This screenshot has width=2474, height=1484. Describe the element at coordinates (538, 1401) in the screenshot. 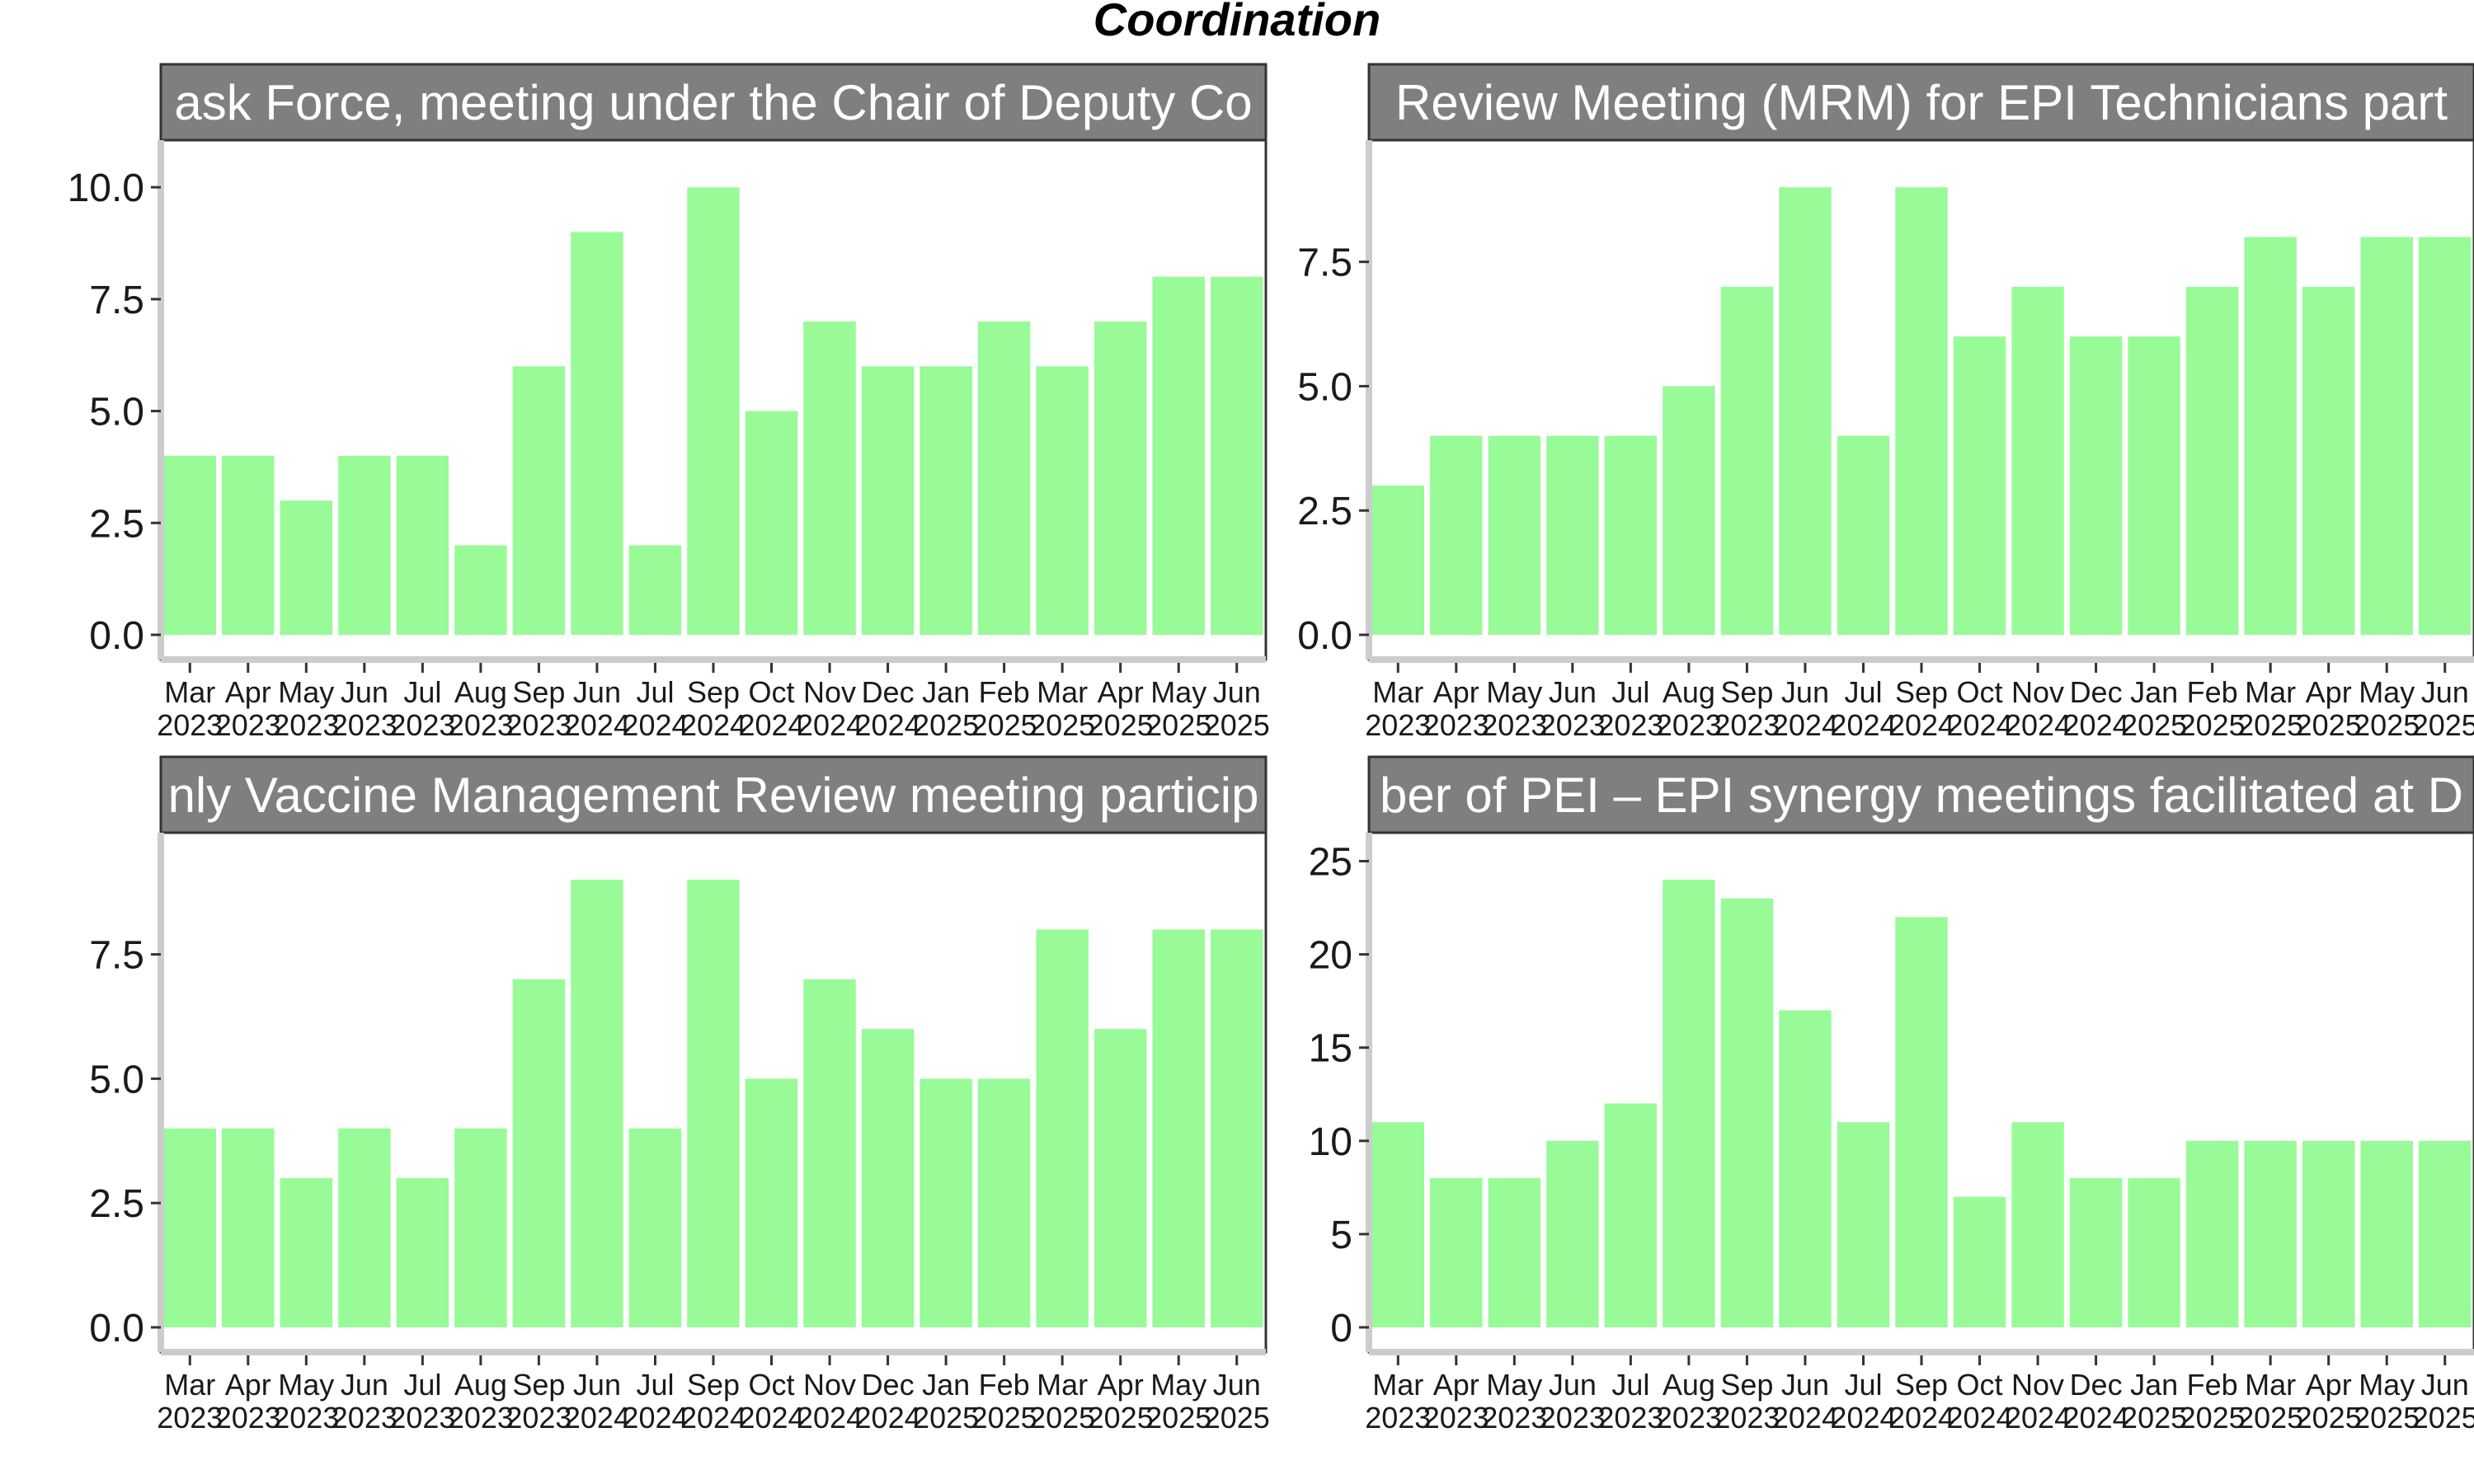

I see `x-tick-label: Sep 2023` at that location.